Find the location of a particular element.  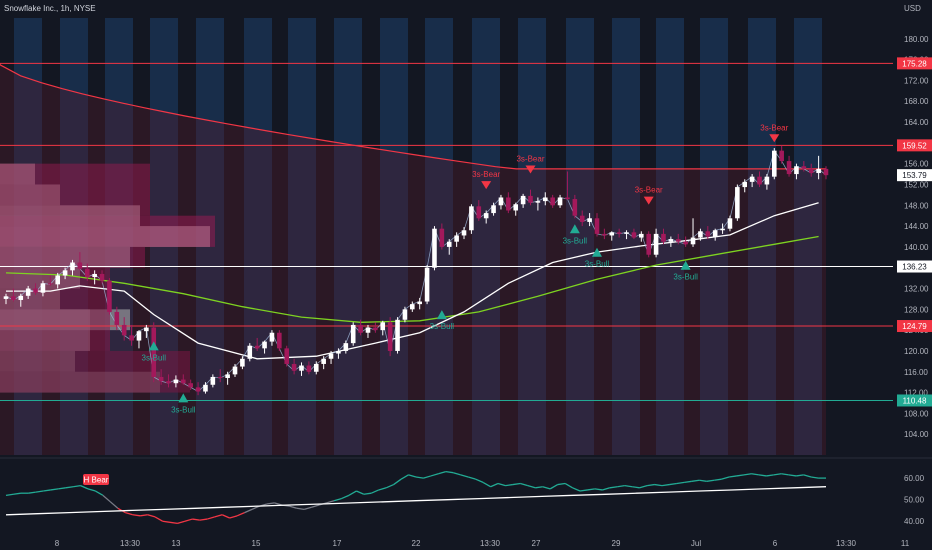

price-line-badge is located at coordinates (914, 326).